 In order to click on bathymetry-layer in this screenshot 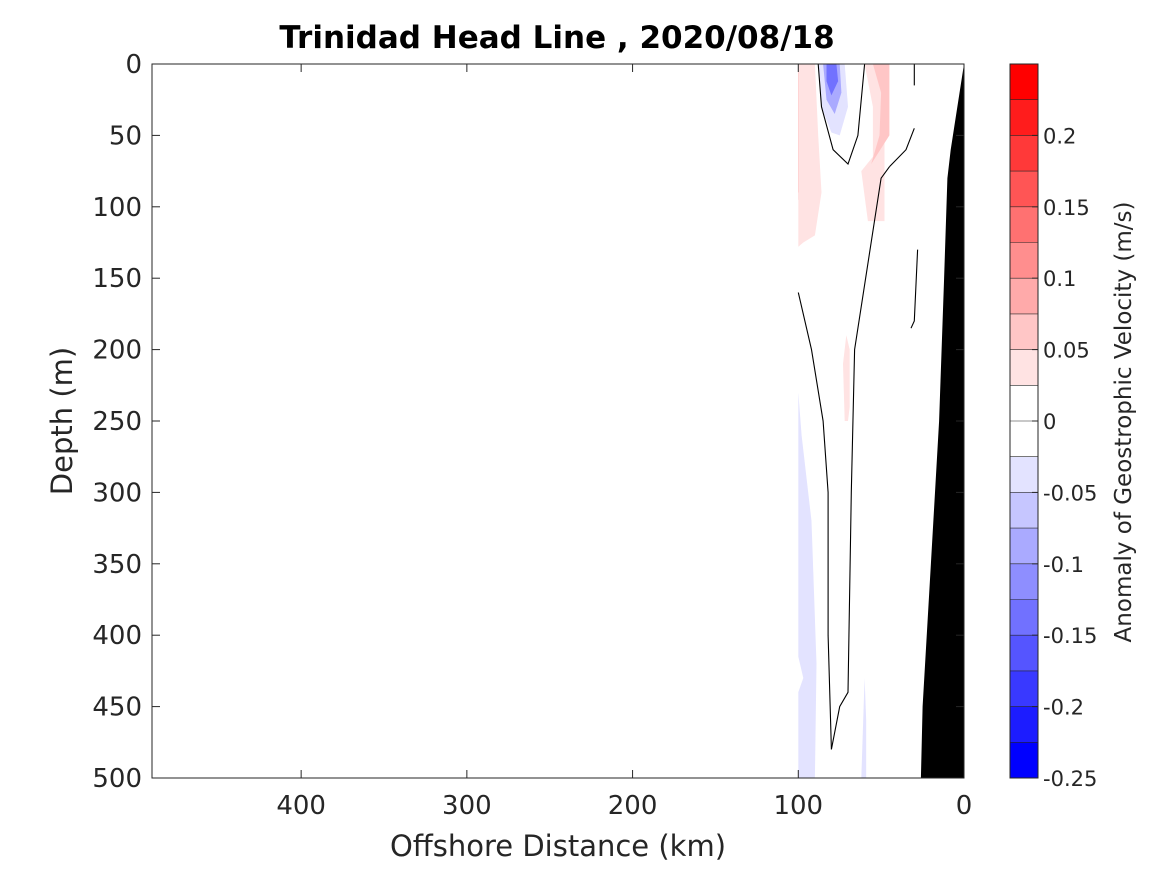, I will do `click(942, 421)`.